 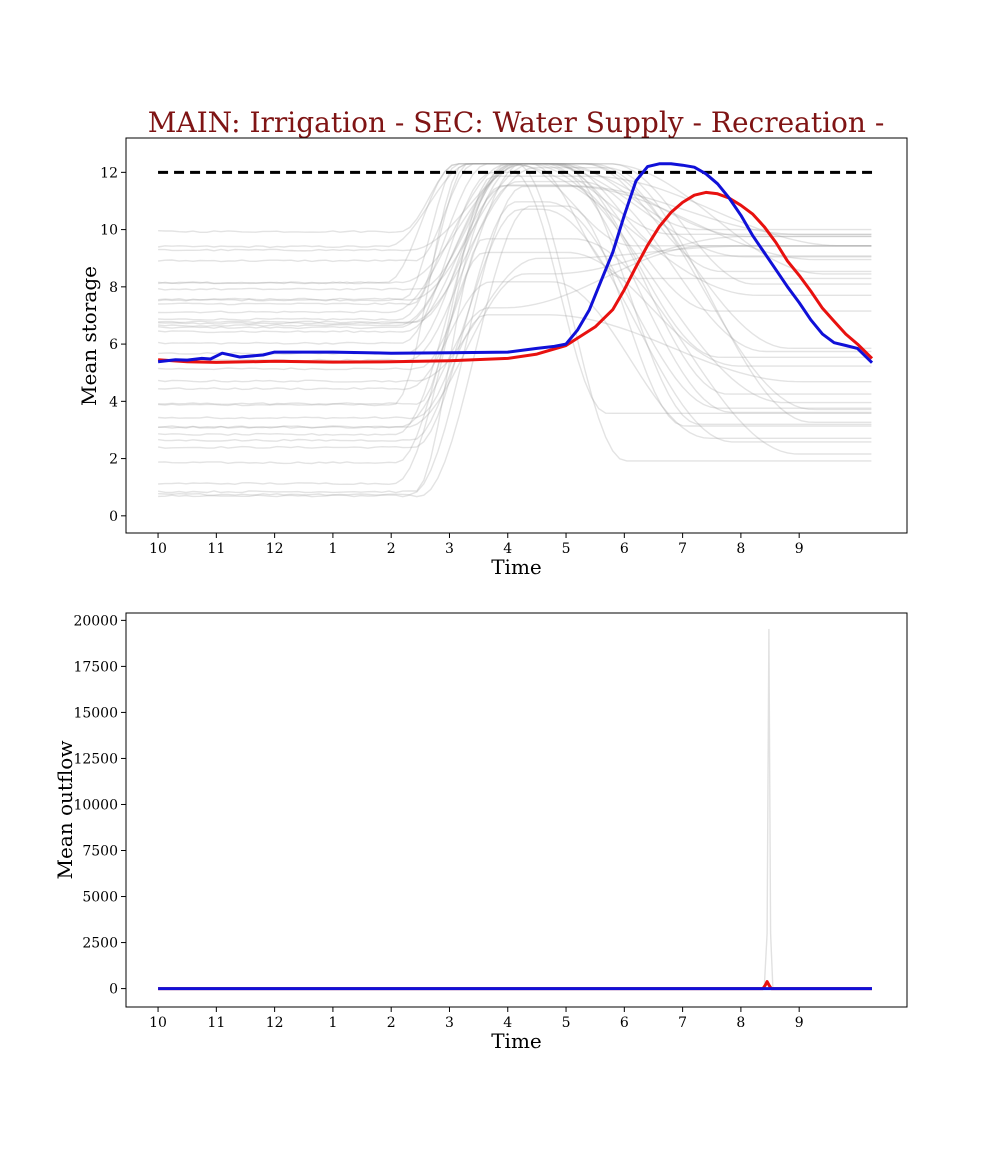 I want to click on y-axis-label: Mean storage, so click(x=89, y=336).